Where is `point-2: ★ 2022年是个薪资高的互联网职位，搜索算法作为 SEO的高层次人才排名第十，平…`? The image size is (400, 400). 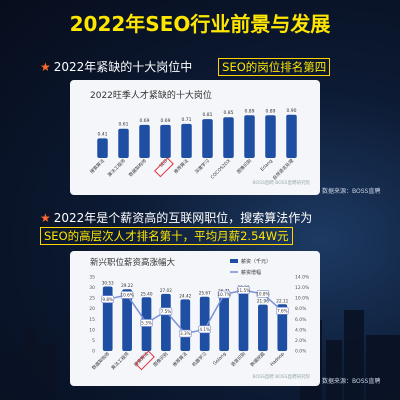 point-2: ★ 2022年是个薪资高的互联网职位，搜索算法作为 SEO的高层次人才排名第十，平… is located at coordinates (176, 227).